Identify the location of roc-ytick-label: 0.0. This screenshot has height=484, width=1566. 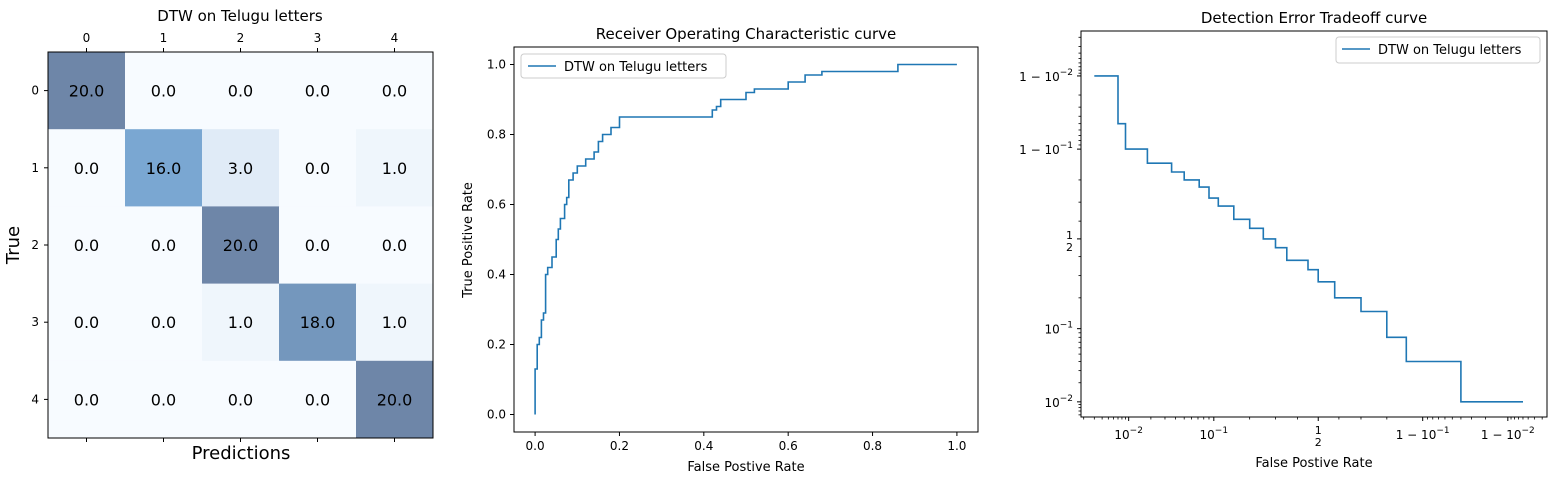
(496, 415).